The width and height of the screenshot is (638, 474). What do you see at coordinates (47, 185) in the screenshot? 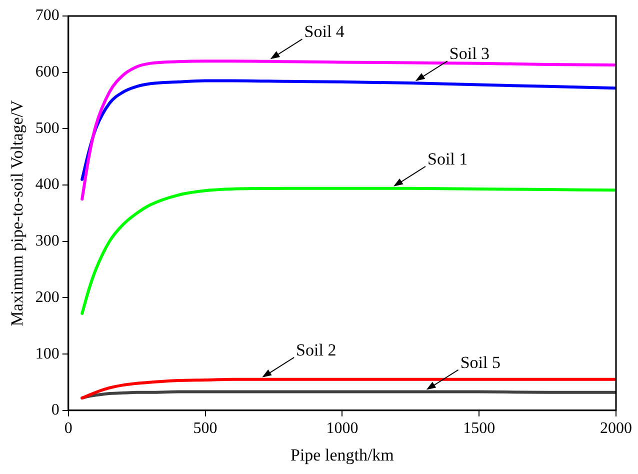
I see `y-tick-label: 400` at bounding box center [47, 185].